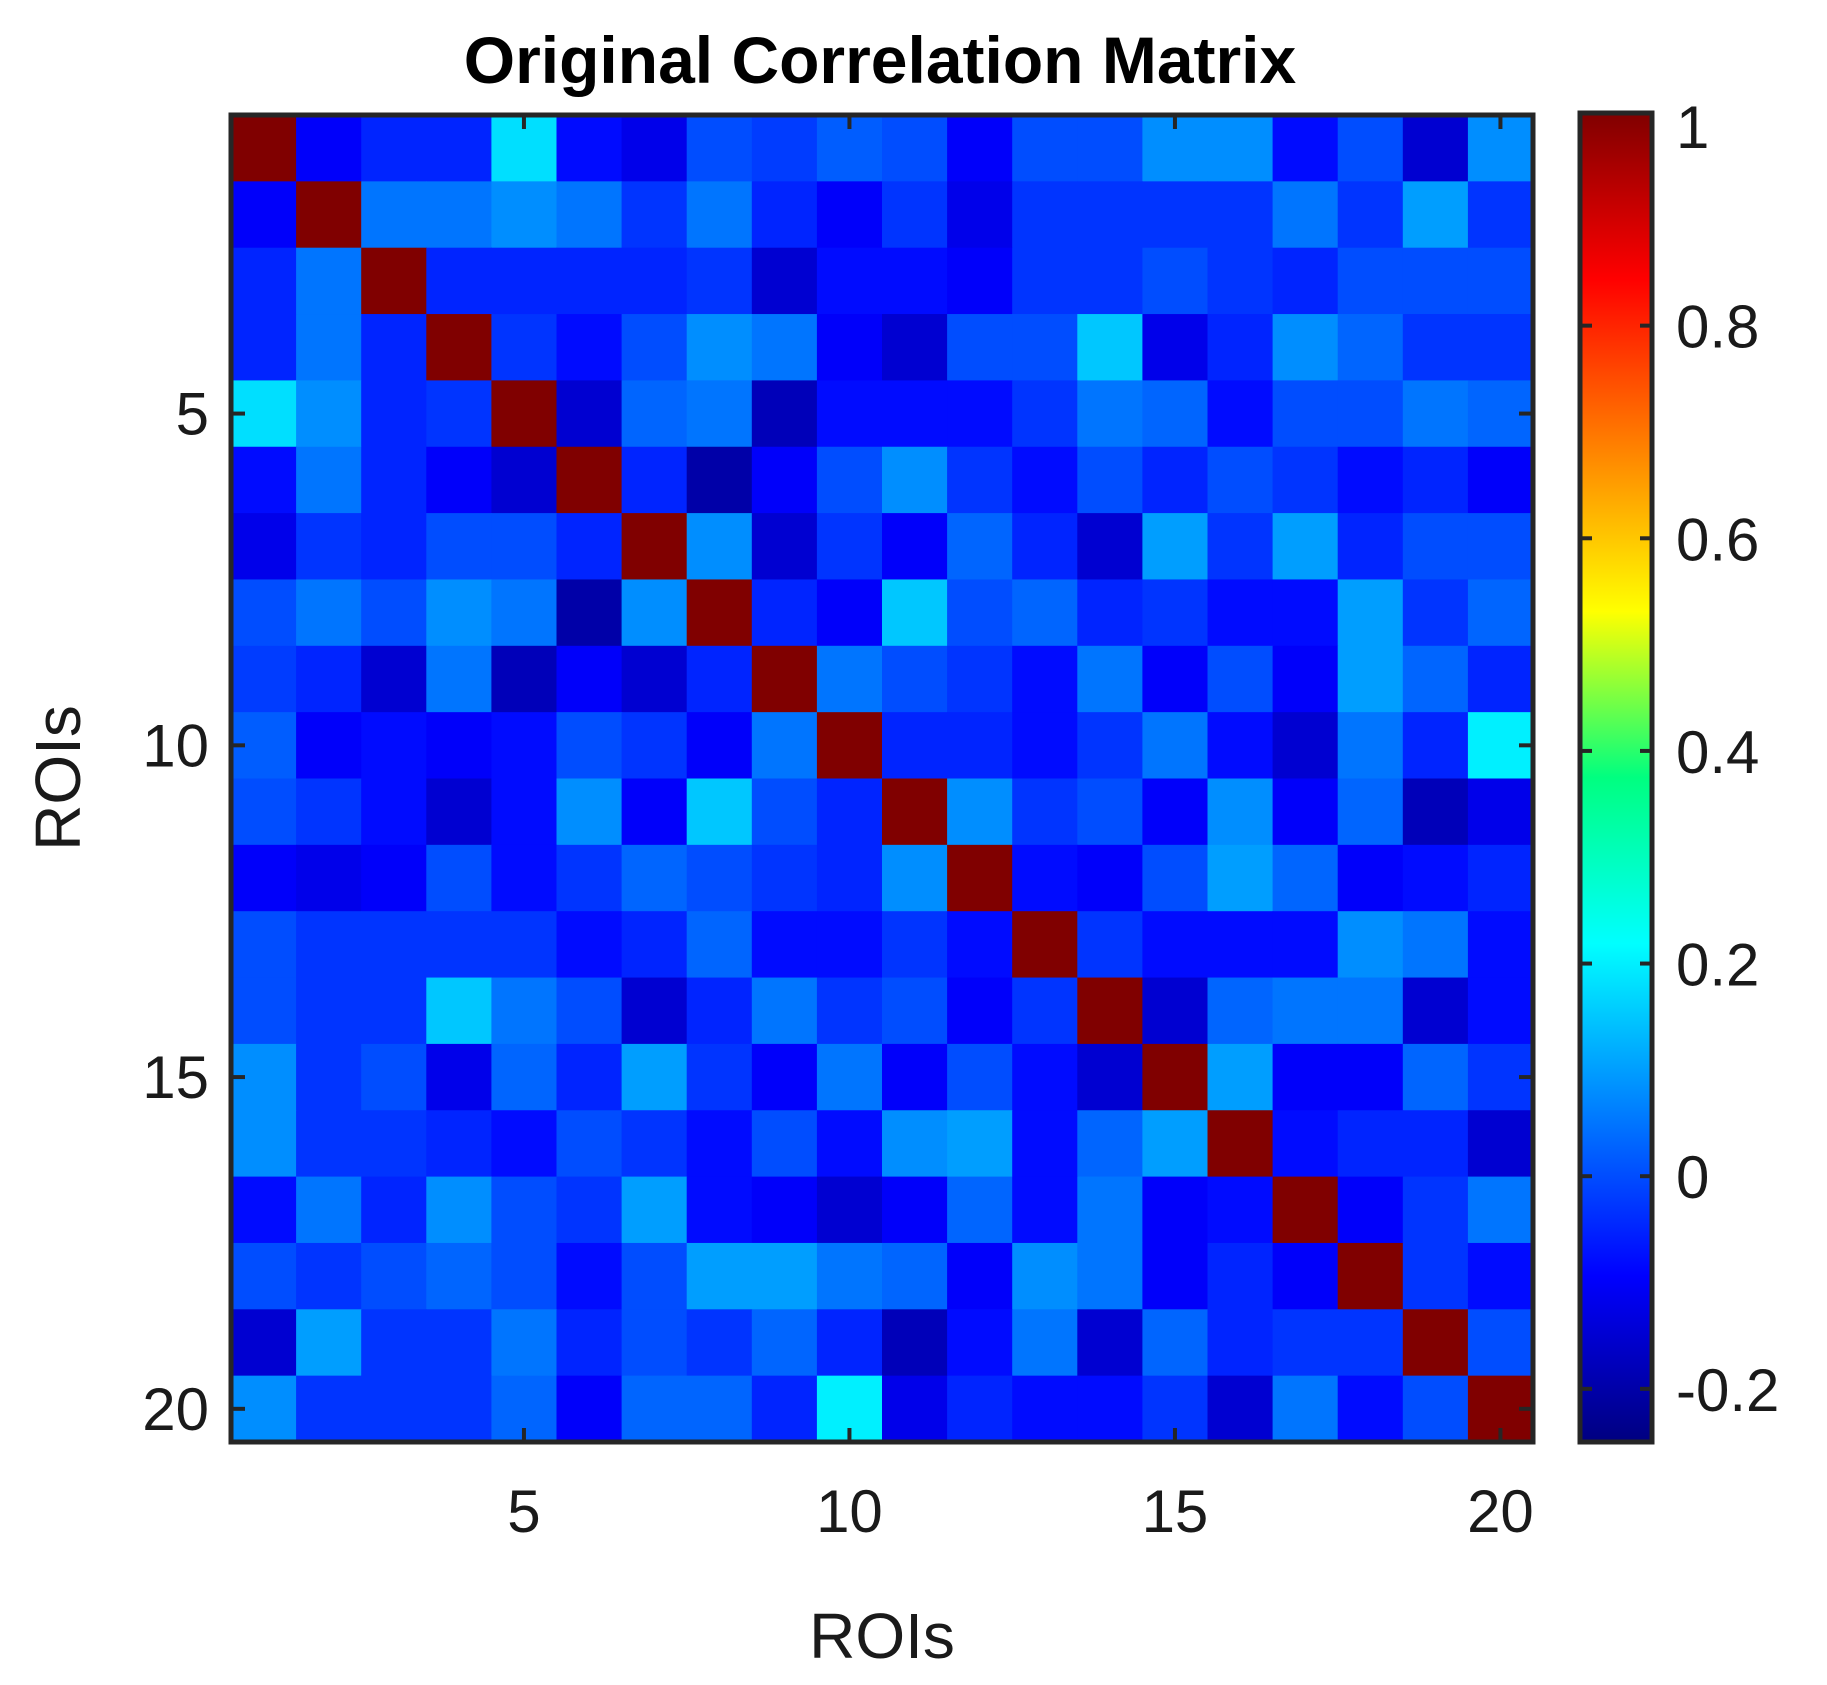 This screenshot has width=1827, height=1685. I want to click on heatmap-cell-r6-c17, so click(1305, 480).